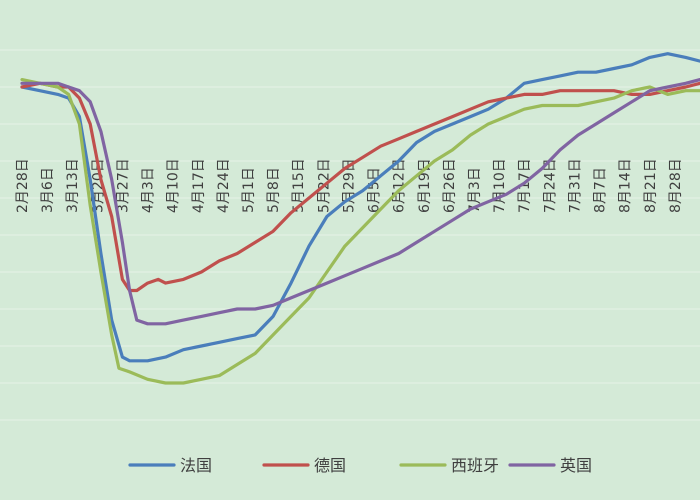 This screenshot has width=700, height=500. What do you see at coordinates (23, 185) in the screenshot?
I see `x-tick-label: 2月28日` at bounding box center [23, 185].